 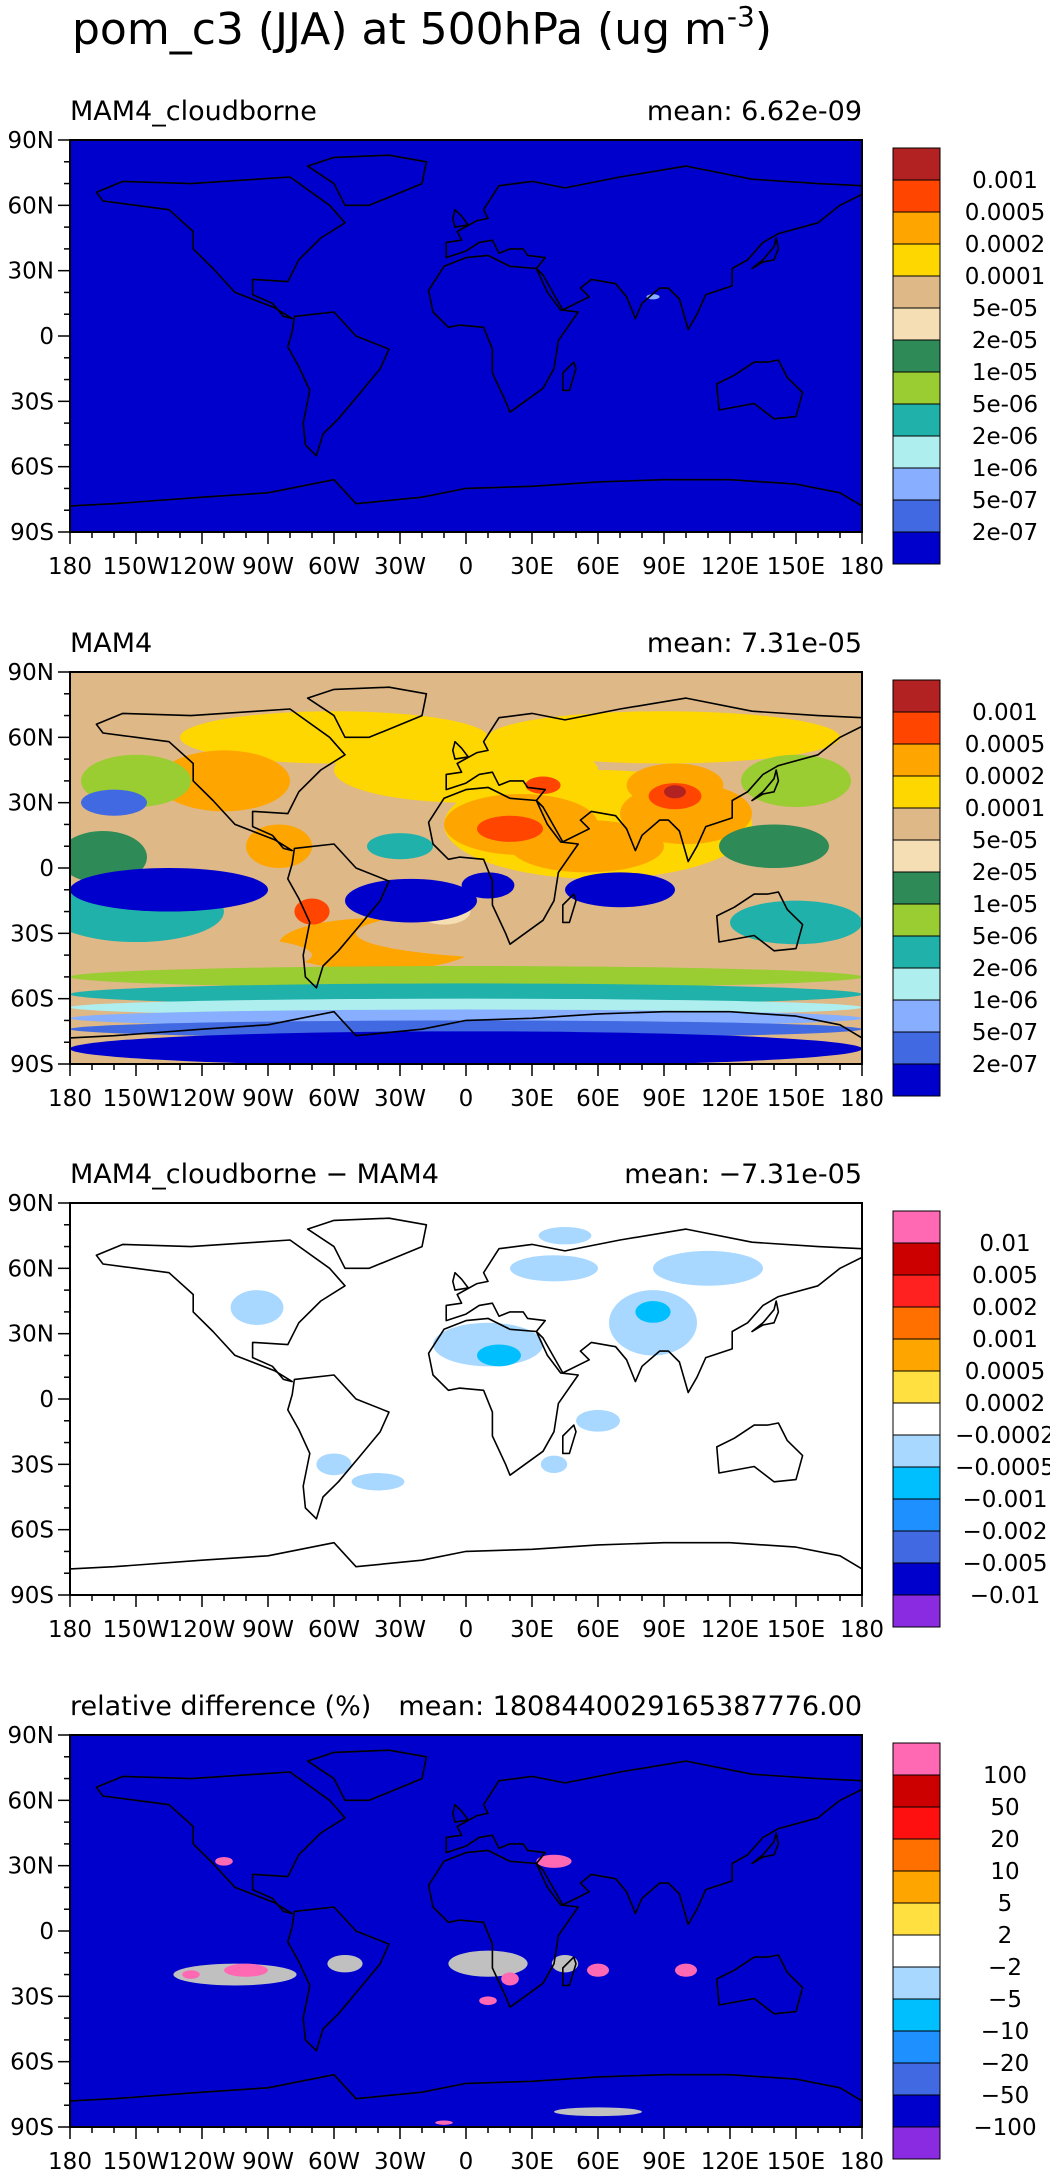 What do you see at coordinates (759, 1984) in the screenshot?
I see `coastline-australia` at bounding box center [759, 1984].